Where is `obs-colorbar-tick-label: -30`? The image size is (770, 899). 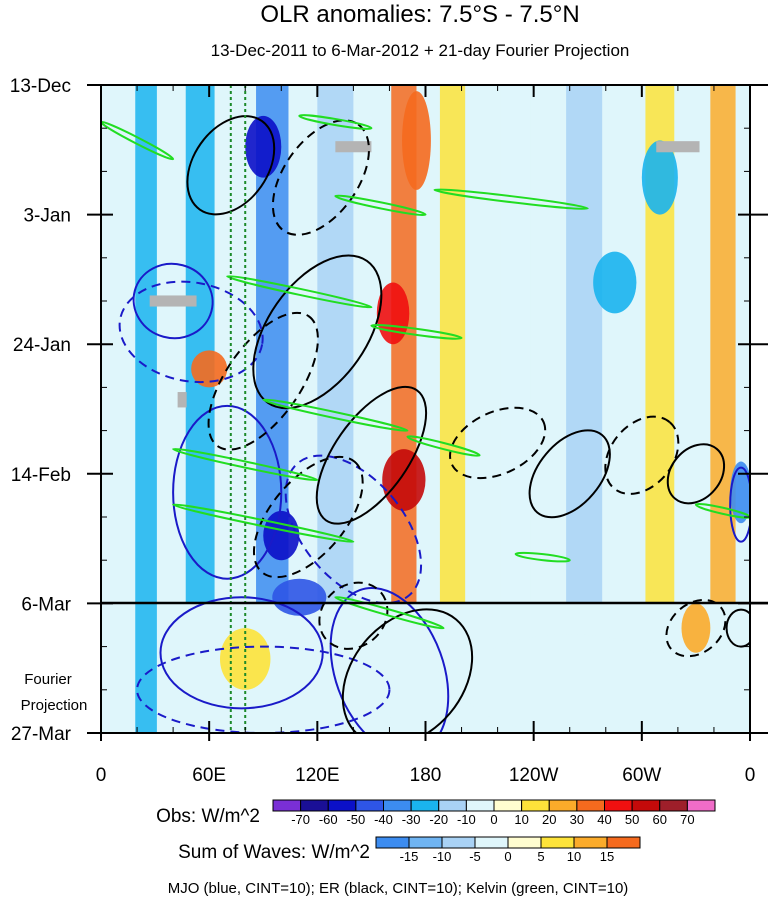 obs-colorbar-tick-label: -30 is located at coordinates (411, 819).